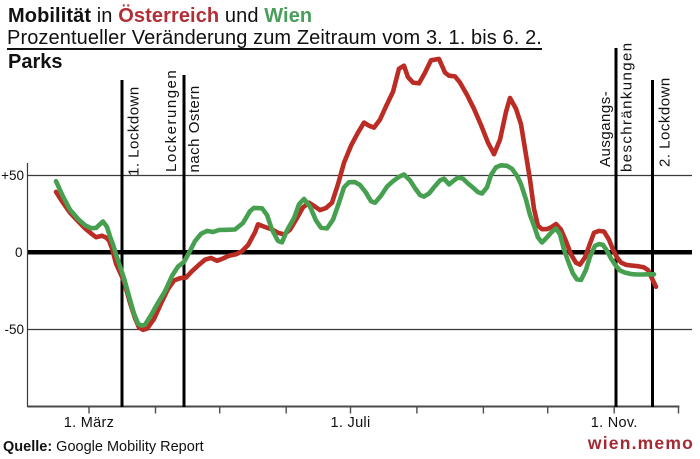 This screenshot has height=459, width=700. Describe the element at coordinates (12, 175) in the screenshot. I see `svg-text: +50` at that location.